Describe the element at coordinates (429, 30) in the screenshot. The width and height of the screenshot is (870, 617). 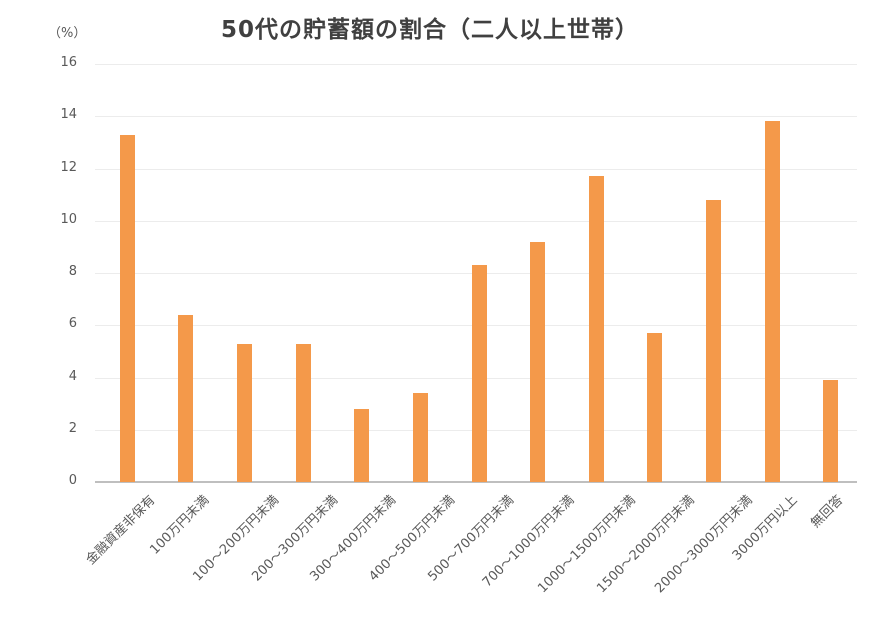
I see `chart-title: 50代の貯蓄額の割合（二人以上世帯）` at that location.